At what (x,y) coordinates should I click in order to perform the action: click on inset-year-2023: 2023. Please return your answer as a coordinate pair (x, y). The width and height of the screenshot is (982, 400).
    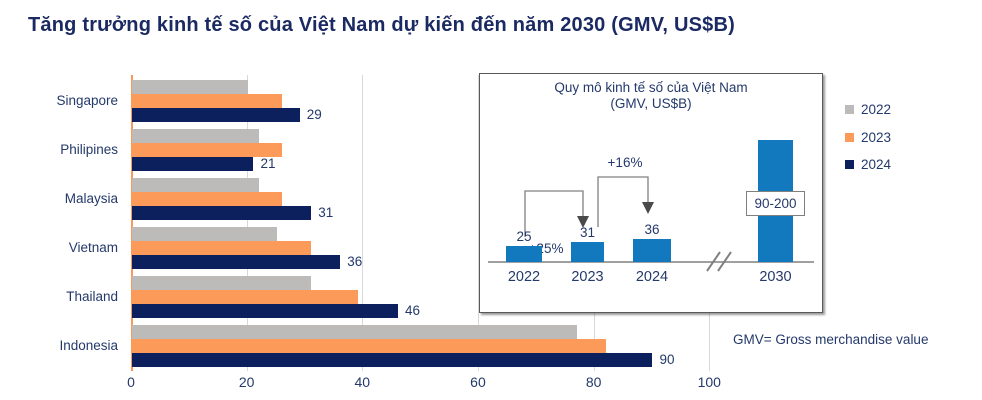
    Looking at the image, I should click on (587, 277).